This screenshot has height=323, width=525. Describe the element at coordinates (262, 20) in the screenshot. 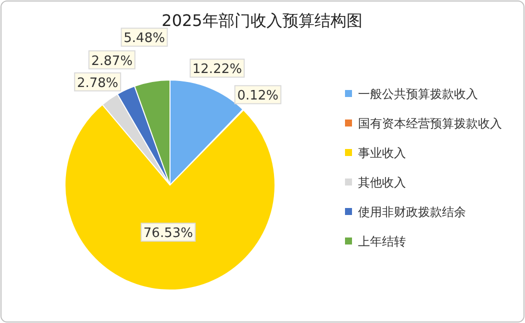

I see `chart-title: 2025年部门收入预算结构图` at that location.